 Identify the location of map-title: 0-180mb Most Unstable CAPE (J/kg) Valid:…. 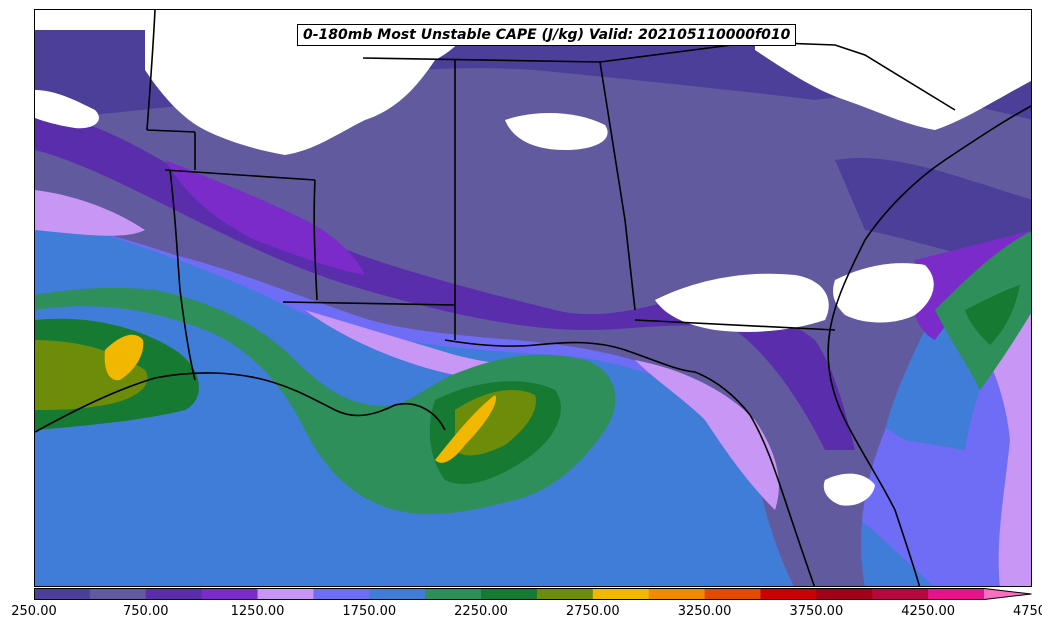
(547, 35).